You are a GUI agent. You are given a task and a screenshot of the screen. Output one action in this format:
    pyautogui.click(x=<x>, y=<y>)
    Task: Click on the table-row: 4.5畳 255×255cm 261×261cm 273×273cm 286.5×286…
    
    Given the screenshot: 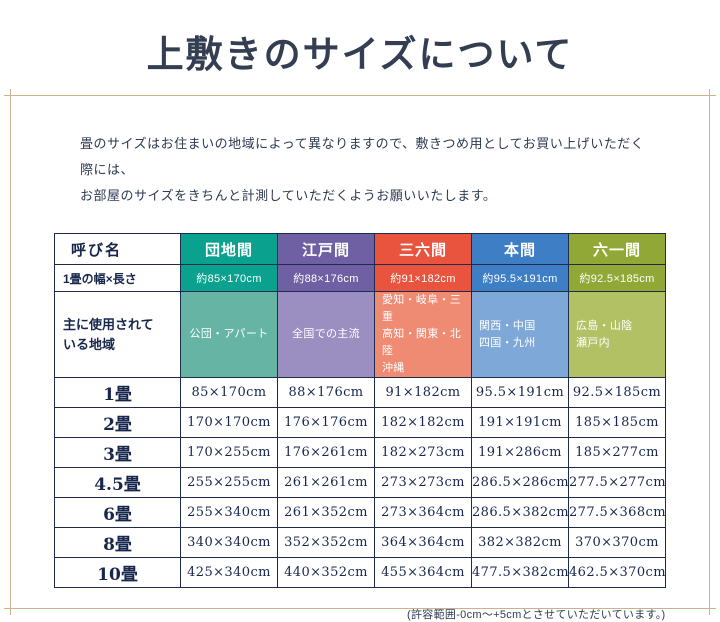 What is the action you would take?
    pyautogui.click(x=360, y=483)
    